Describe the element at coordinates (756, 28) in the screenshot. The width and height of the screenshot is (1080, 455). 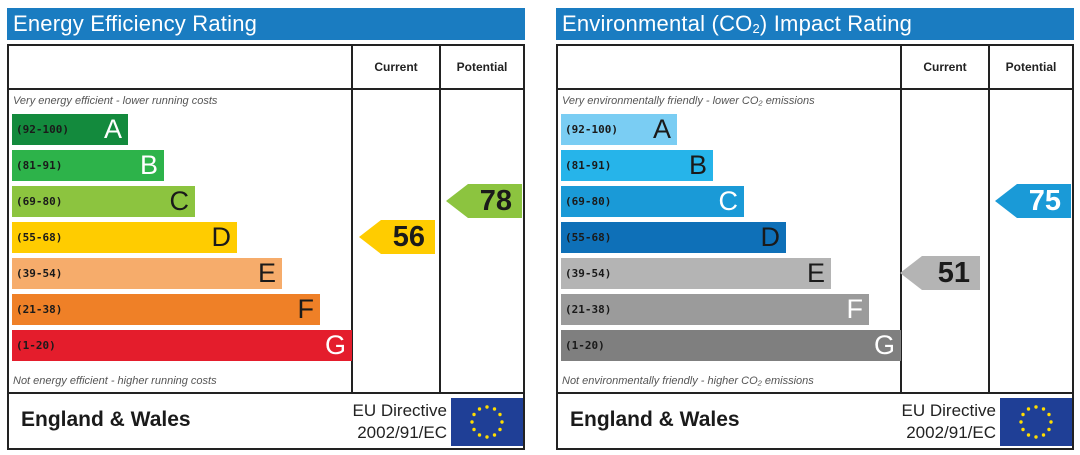
I see `title-subscript: 2` at that location.